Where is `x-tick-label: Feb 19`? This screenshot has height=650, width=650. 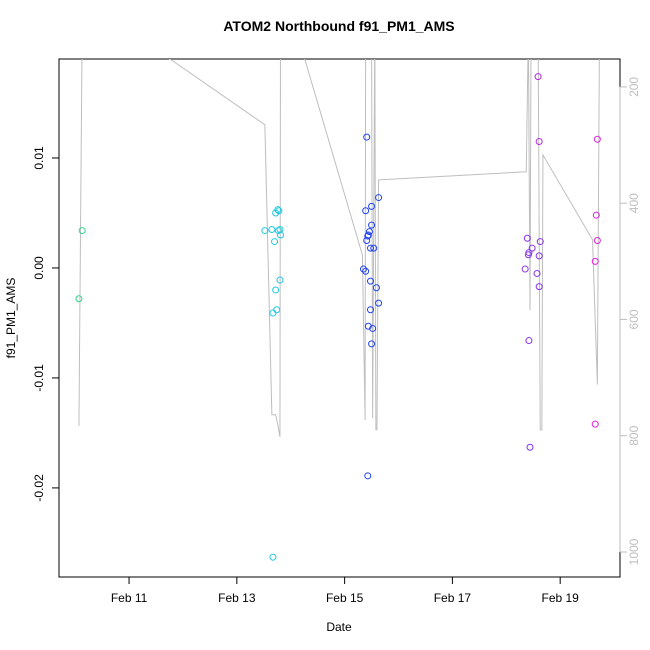 x-tick-label: Feb 19 is located at coordinates (561, 598).